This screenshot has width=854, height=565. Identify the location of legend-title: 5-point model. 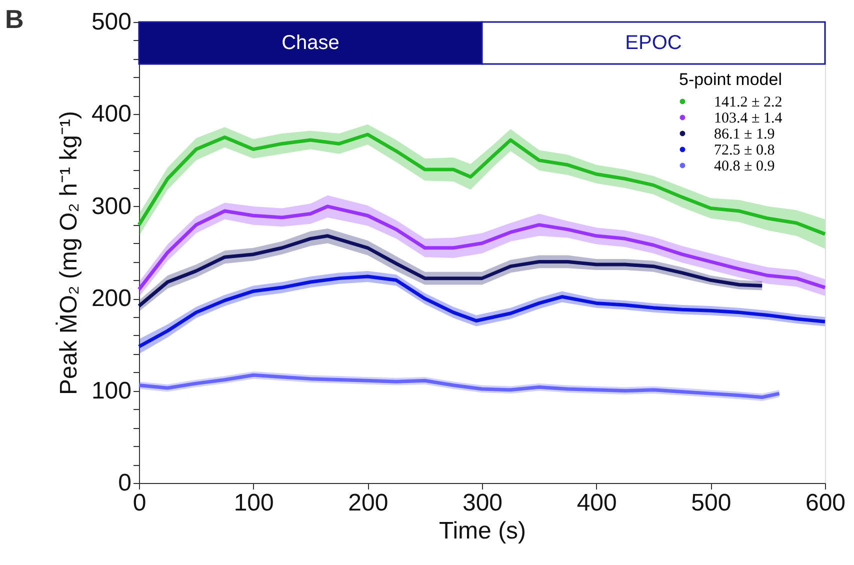
(730, 79).